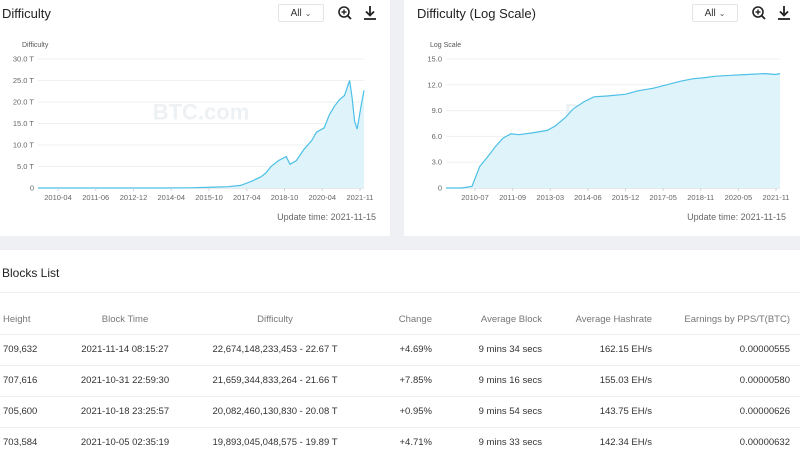 The height and width of the screenshot is (456, 800). I want to click on average-hashrate: 162.15 EH/s, so click(605, 350).